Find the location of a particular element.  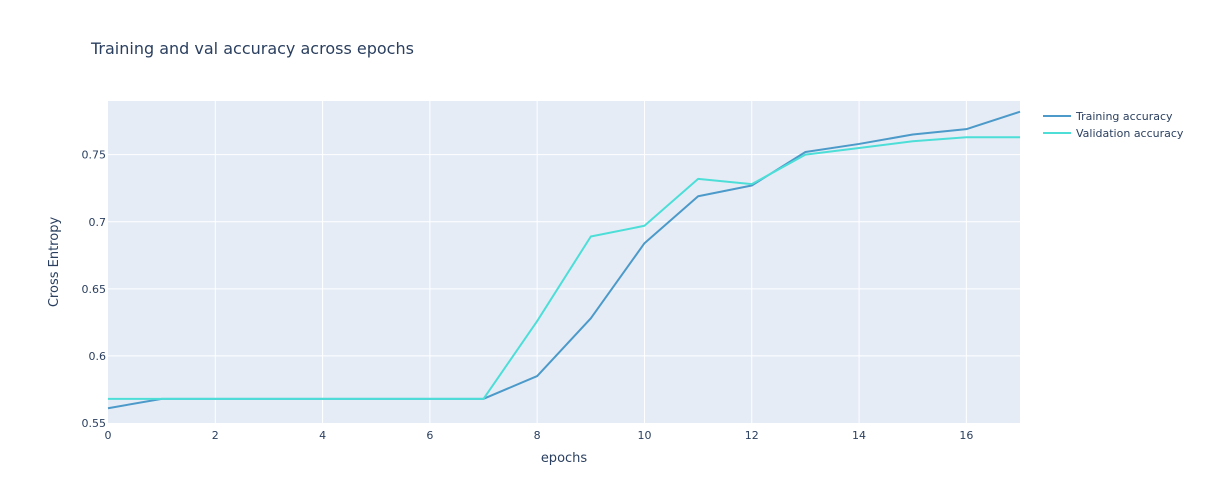

x-tick-label: 12 is located at coordinates (752, 435).